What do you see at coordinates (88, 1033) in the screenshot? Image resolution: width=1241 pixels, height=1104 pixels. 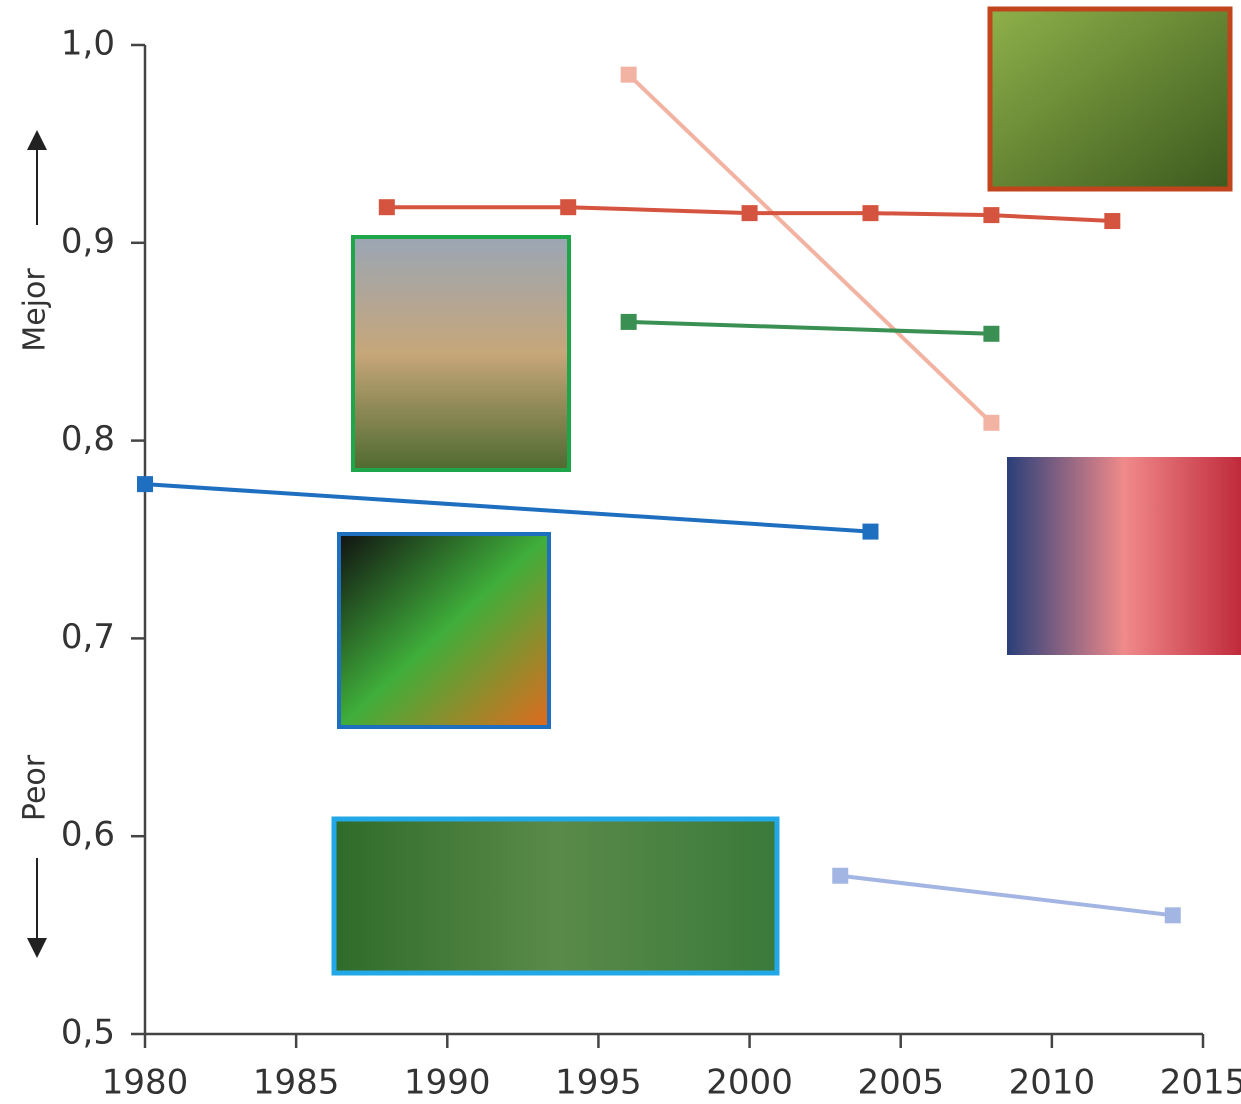 I see `y-tick-label: 0,5` at bounding box center [88, 1033].